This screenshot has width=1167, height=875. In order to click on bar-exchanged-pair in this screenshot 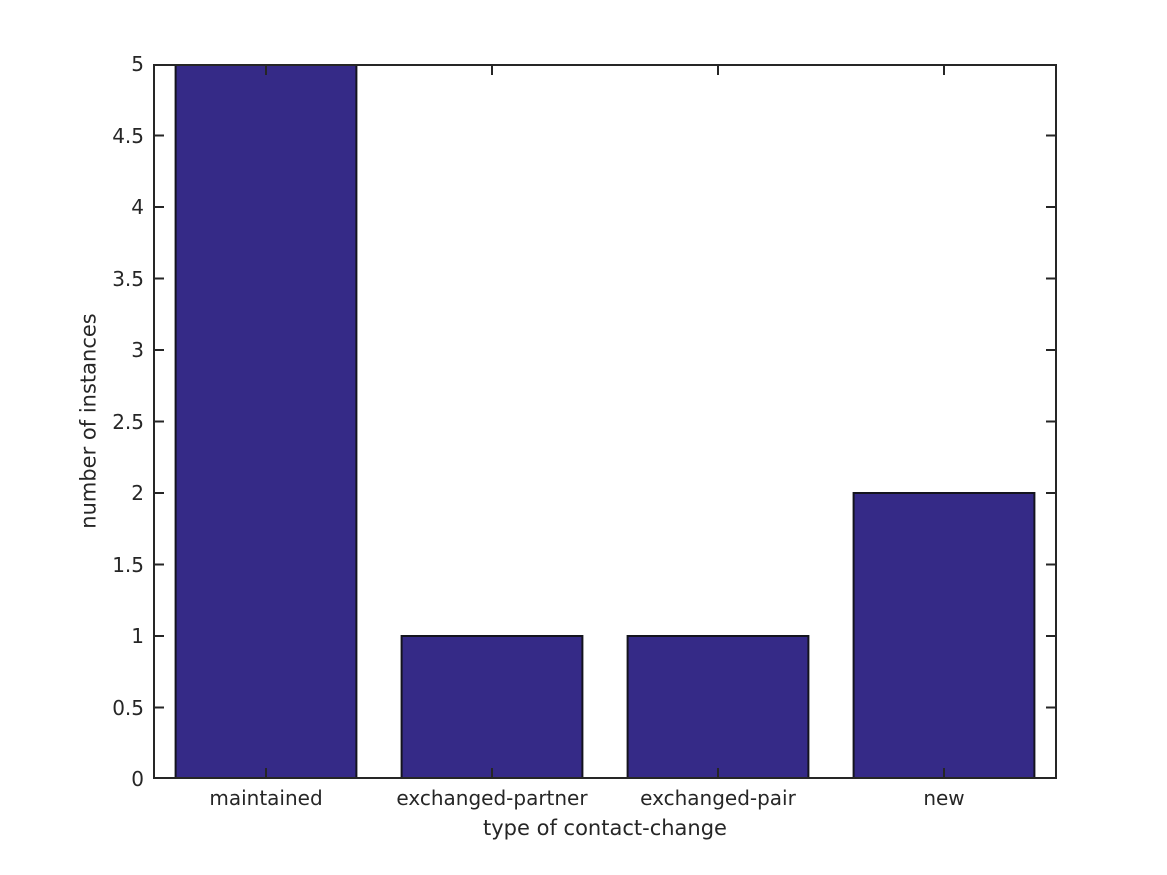, I will do `click(718, 707)`.